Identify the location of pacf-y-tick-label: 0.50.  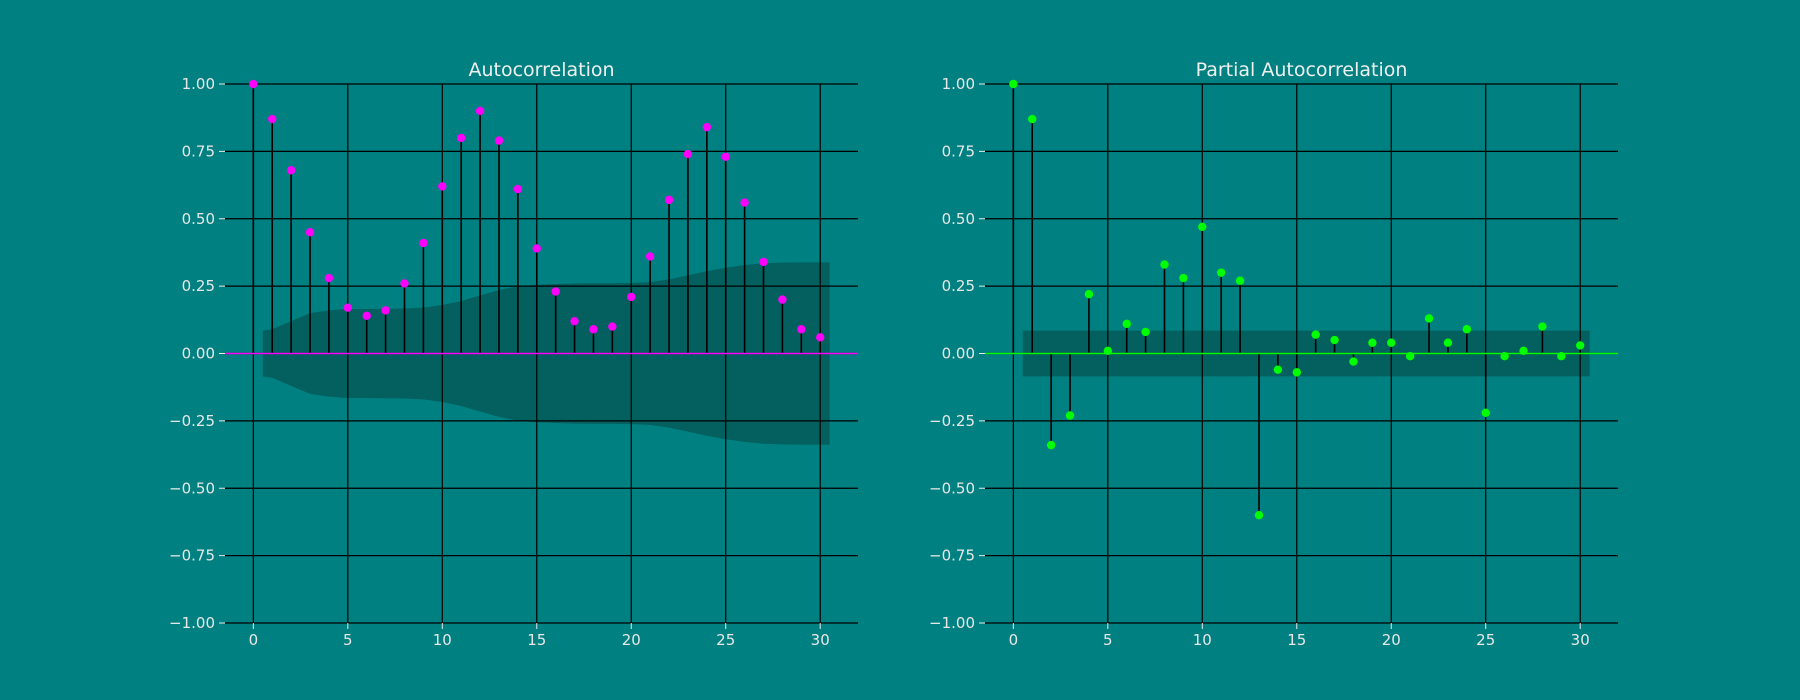
(958, 219).